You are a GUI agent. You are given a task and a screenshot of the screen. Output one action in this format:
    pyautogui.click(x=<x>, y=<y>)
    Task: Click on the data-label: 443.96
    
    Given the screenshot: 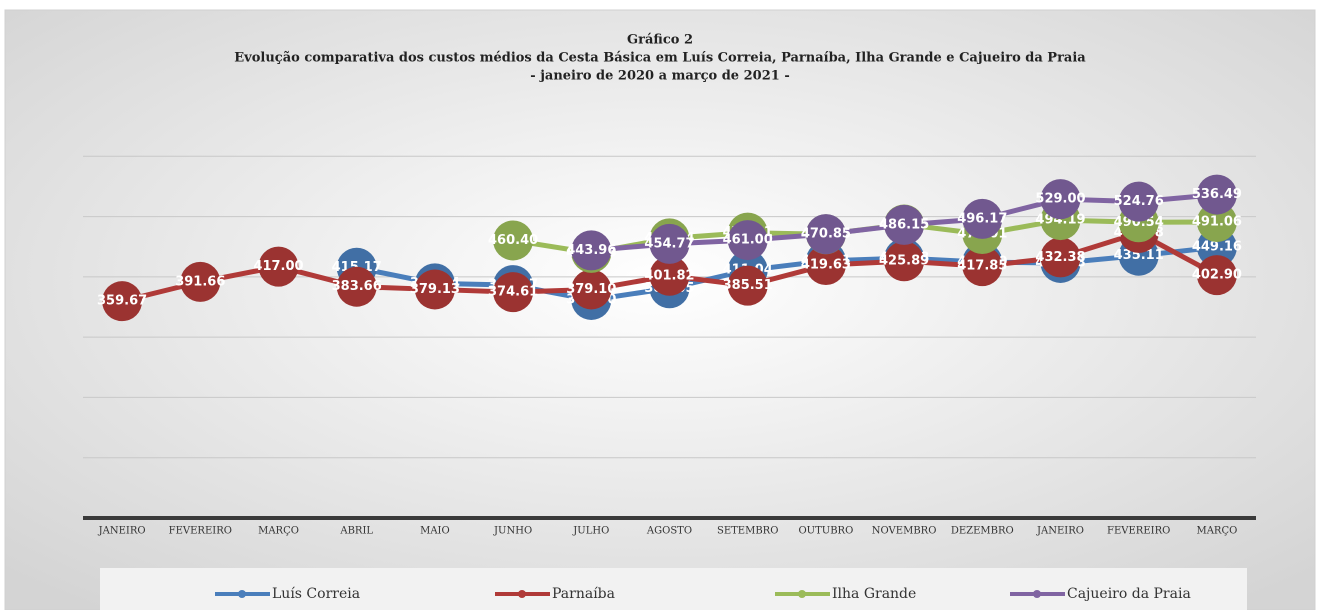 What is the action you would take?
    pyautogui.click(x=591, y=250)
    